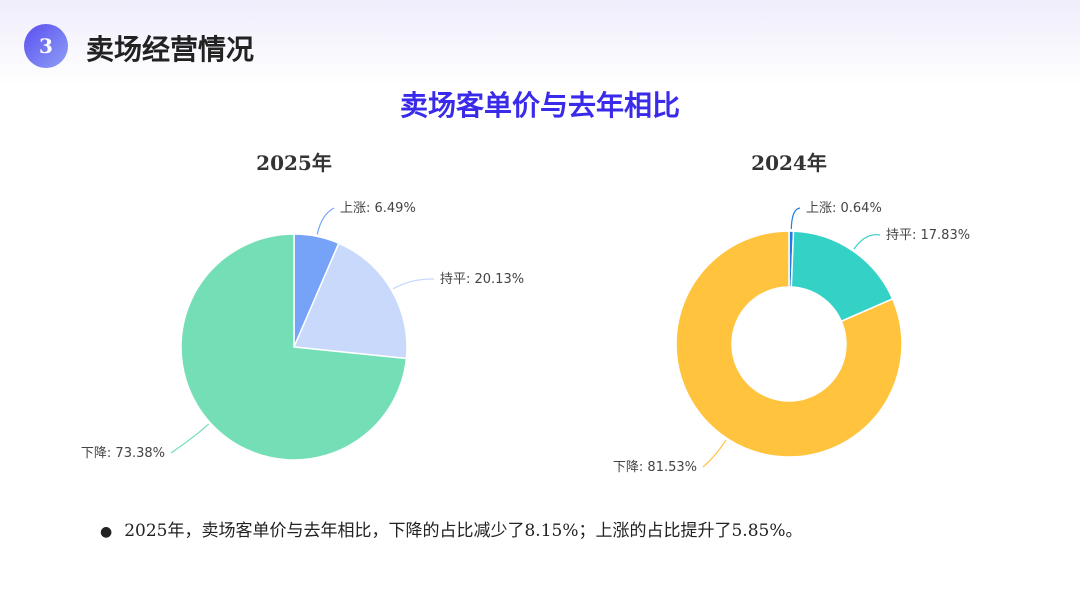 Image resolution: width=1080 pixels, height=608 pixels. Describe the element at coordinates (123, 453) in the screenshot. I see `slice-label: 下降: 73.38%` at that location.